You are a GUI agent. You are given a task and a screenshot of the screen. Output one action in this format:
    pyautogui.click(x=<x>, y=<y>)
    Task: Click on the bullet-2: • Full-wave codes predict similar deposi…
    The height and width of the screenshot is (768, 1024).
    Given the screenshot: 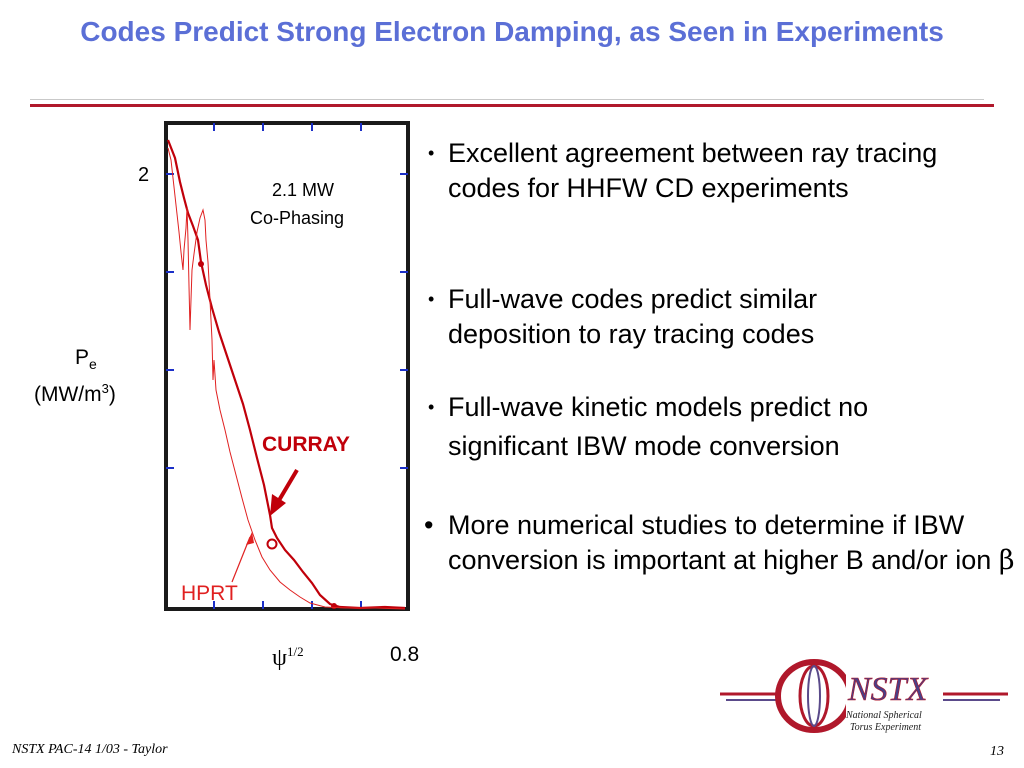 What is the action you would take?
    pyautogui.click(x=623, y=316)
    